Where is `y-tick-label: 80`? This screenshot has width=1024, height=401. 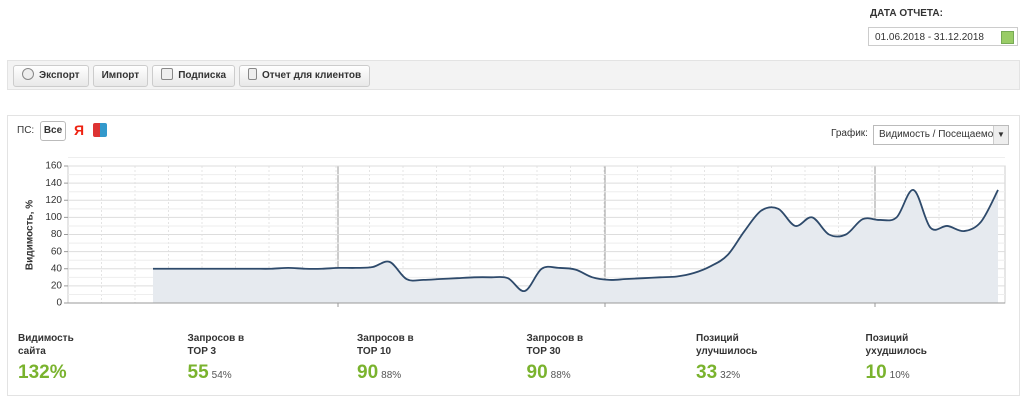 y-tick-label: 80 is located at coordinates (57, 234).